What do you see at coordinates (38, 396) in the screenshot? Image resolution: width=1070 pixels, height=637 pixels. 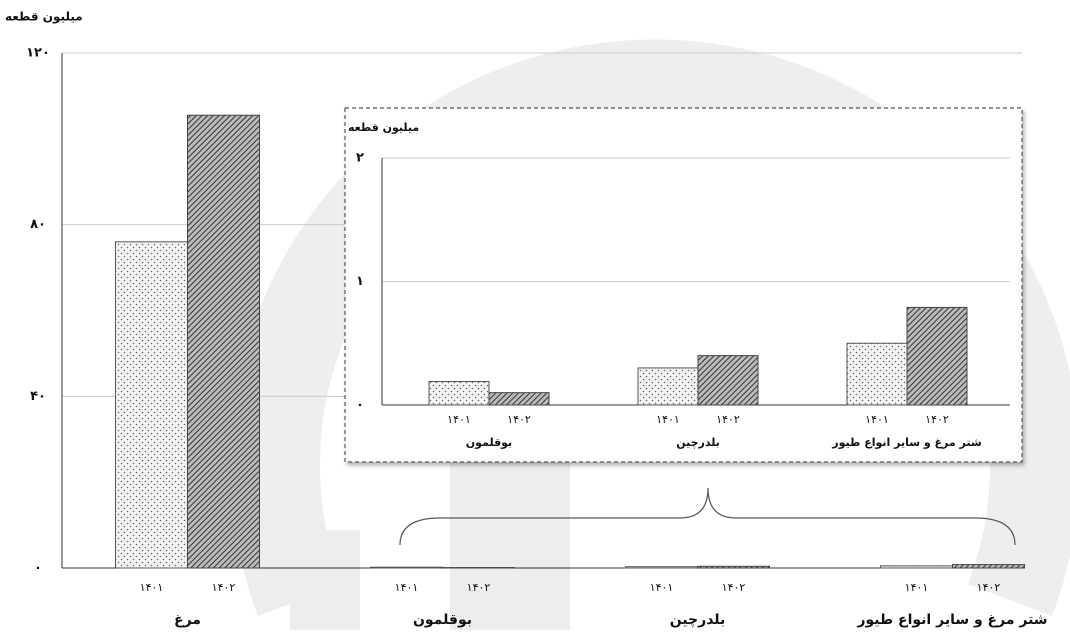 I see `y-tick-label: ۴۰` at bounding box center [38, 396].